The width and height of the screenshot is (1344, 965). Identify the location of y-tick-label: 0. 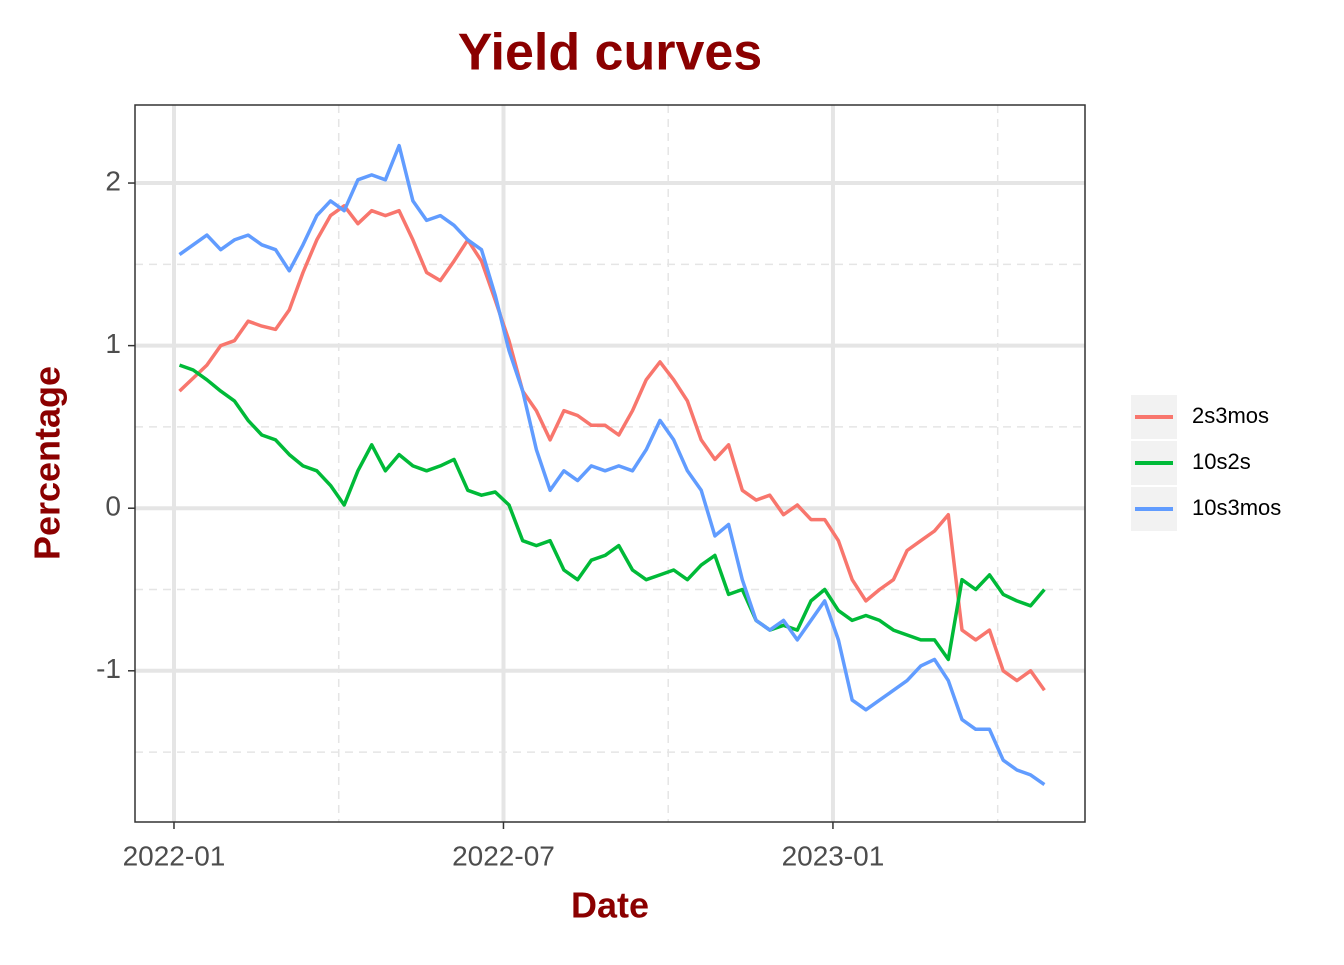
(113, 506).